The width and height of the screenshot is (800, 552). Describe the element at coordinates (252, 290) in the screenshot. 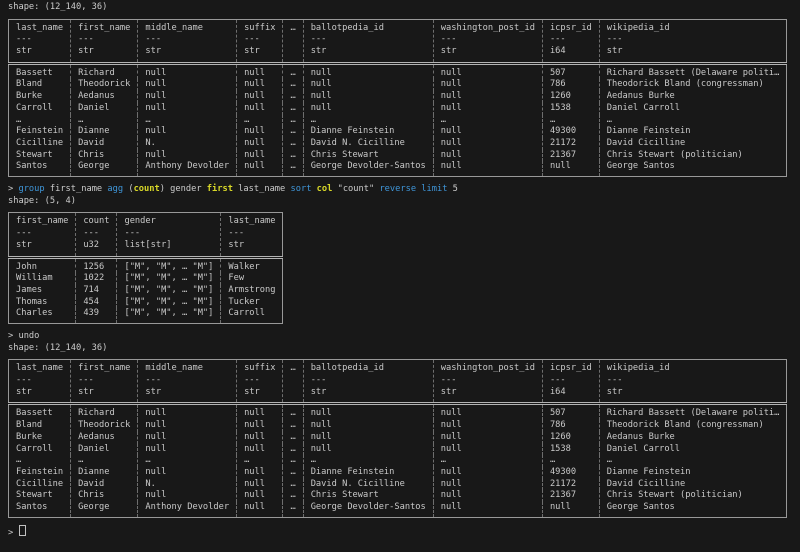

I see `cell: Armstrong` at that location.